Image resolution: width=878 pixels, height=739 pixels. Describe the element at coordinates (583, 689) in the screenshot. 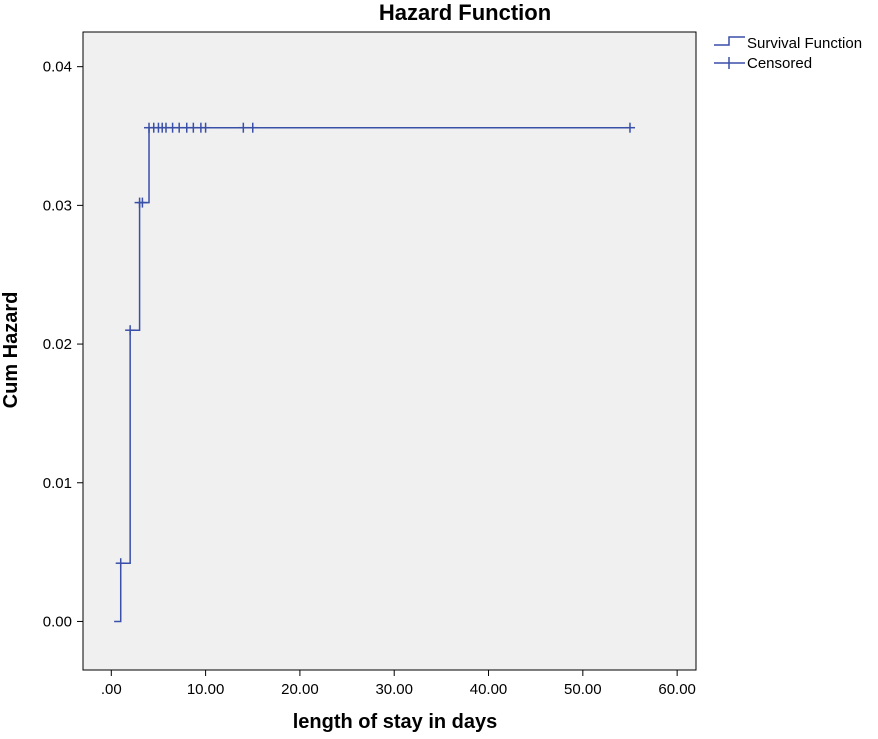

I see `x-tick-label: 50.00` at that location.